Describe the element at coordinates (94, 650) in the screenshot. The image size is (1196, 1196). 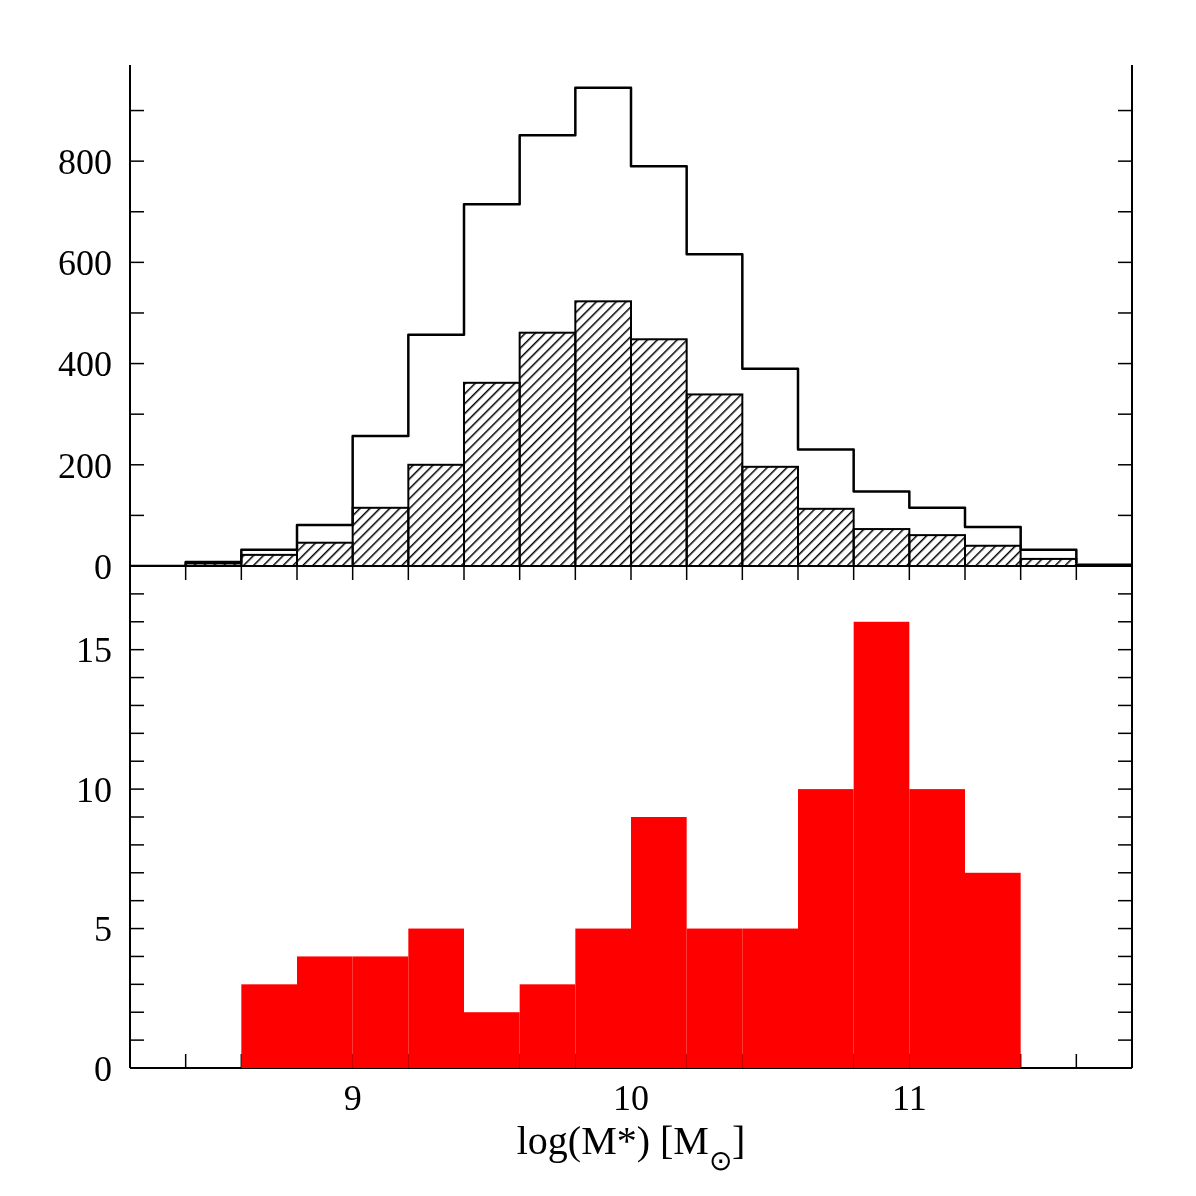
I see `y-tick-label: 15` at that location.